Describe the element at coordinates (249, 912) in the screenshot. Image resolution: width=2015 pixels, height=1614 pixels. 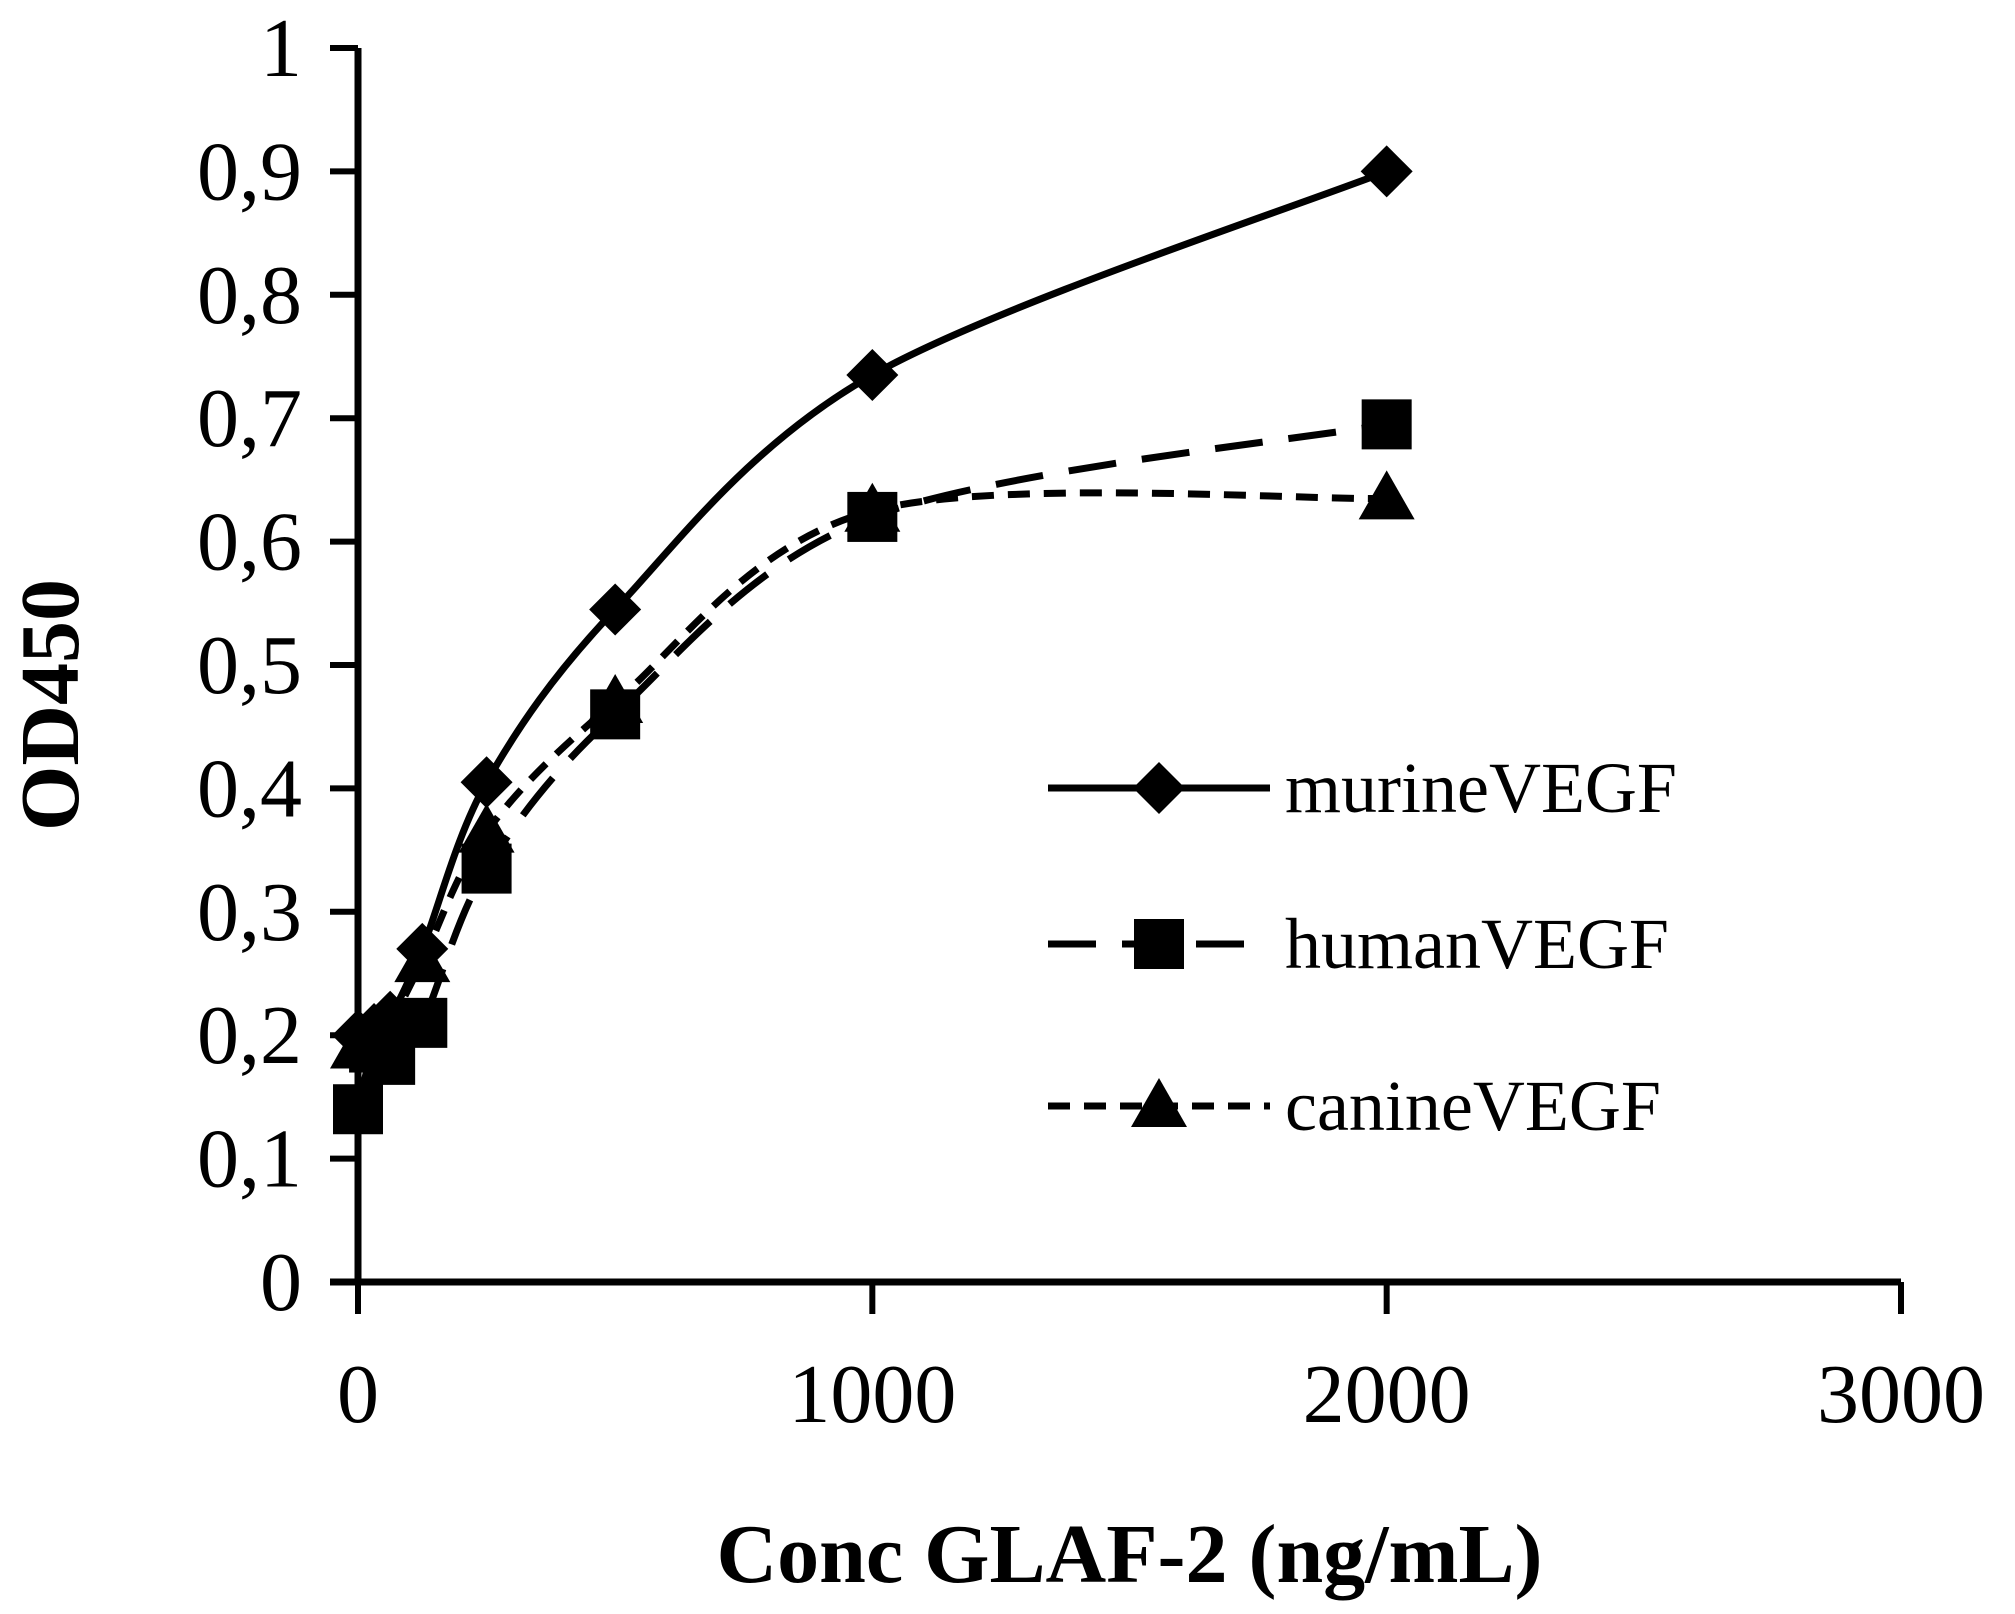
I see `y-tick-label: 0,3` at that location.